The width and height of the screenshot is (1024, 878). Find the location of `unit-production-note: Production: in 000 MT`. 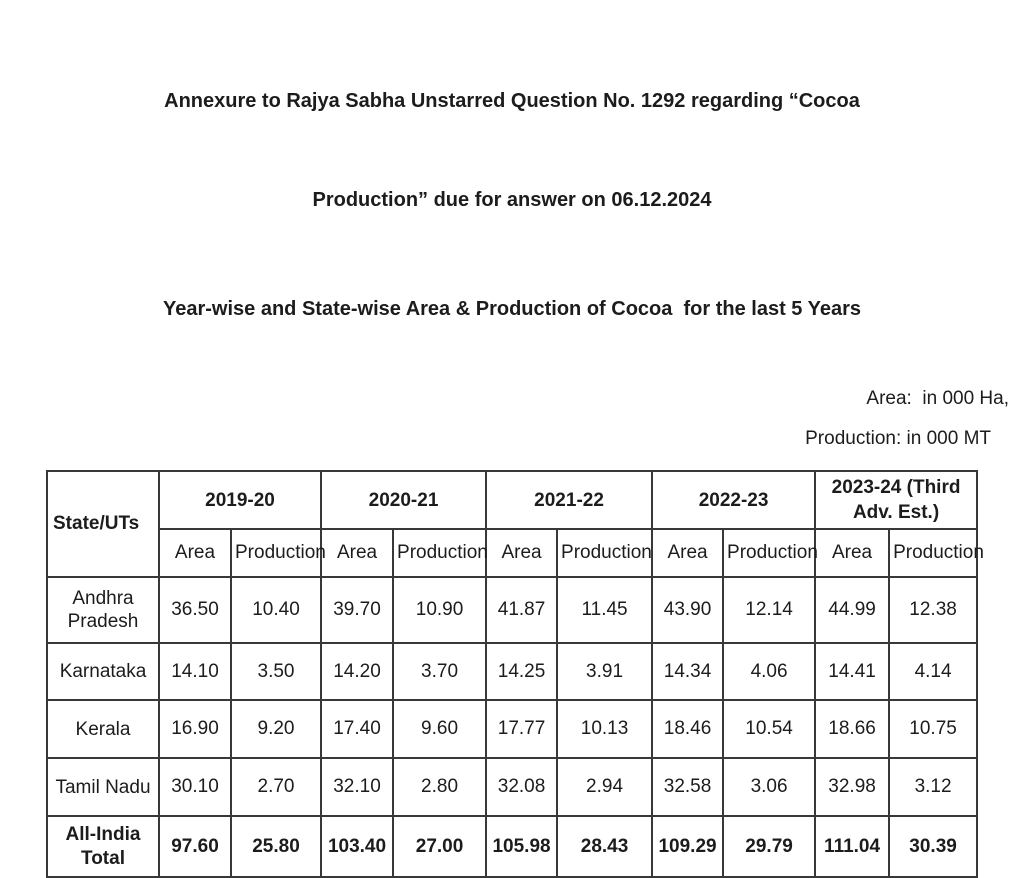

unit-production-note: Production: in 000 MT is located at coordinates (898, 438).